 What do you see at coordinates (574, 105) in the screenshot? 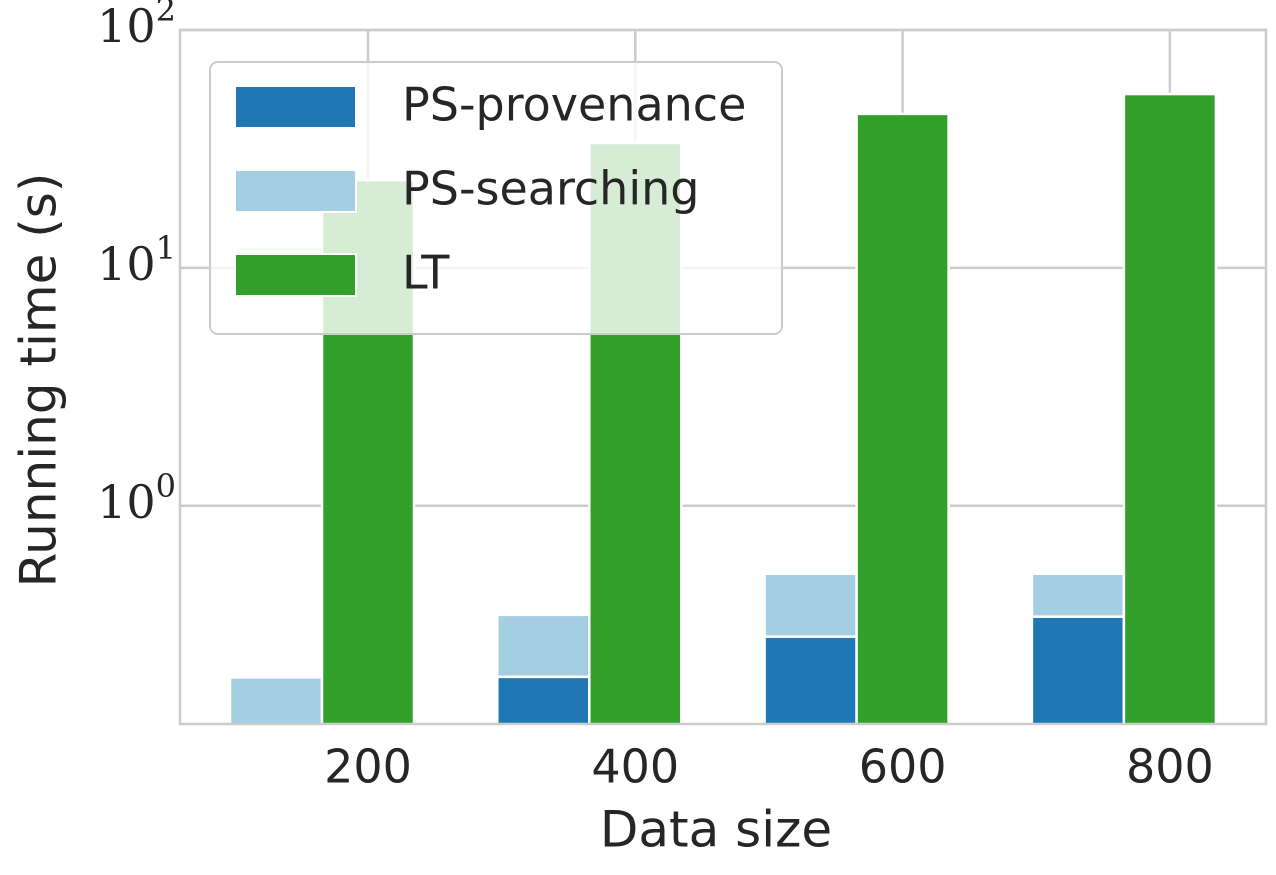
I see `legend-label: PS-provenance` at bounding box center [574, 105].